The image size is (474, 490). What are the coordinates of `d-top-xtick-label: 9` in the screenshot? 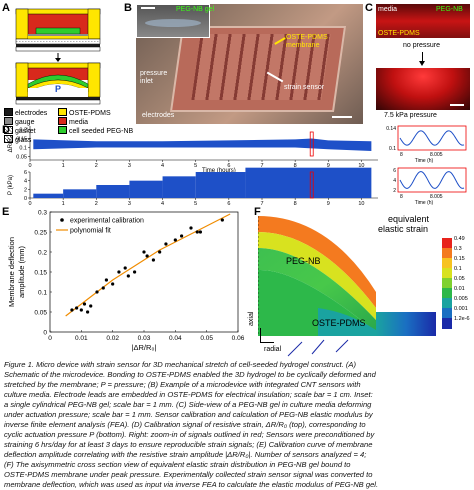 It's located at (328, 166).